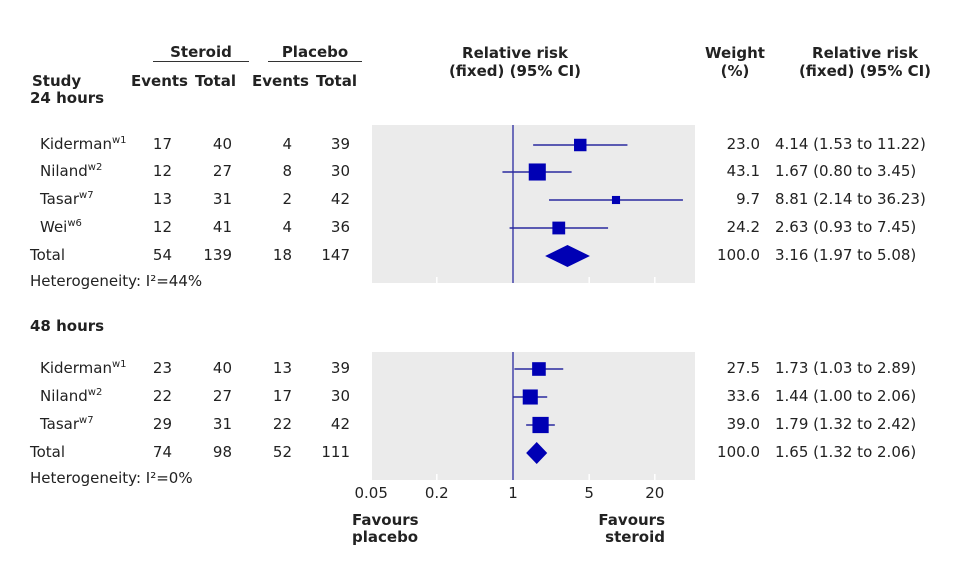 This screenshot has width=975, height=569. Describe the element at coordinates (222, 227) in the screenshot. I see `steroid-total: 41` at that location.